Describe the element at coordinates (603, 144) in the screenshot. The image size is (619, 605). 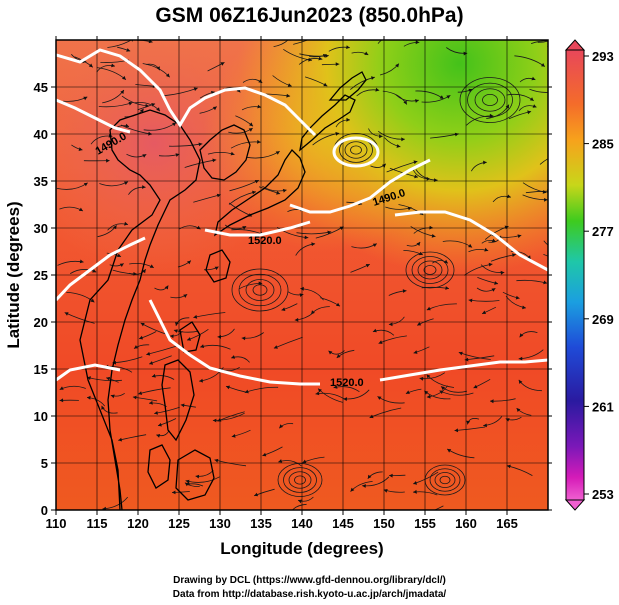
I see `colorbar-tick-label: 285` at that location.